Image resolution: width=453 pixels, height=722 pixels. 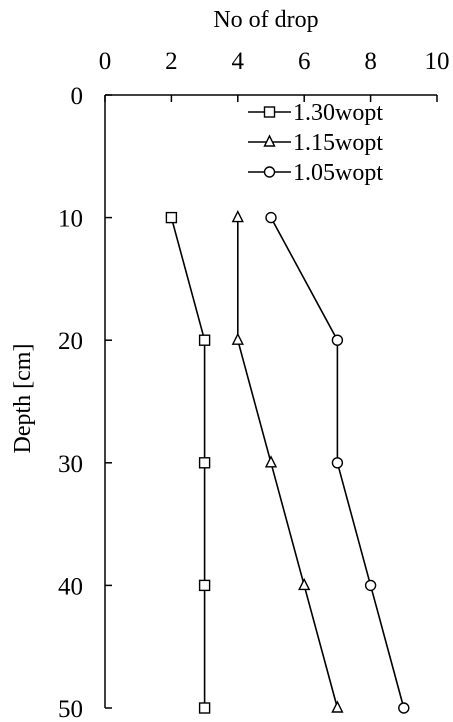 What do you see at coordinates (105, 61) in the screenshot?
I see `x-tick-label: 0` at bounding box center [105, 61].